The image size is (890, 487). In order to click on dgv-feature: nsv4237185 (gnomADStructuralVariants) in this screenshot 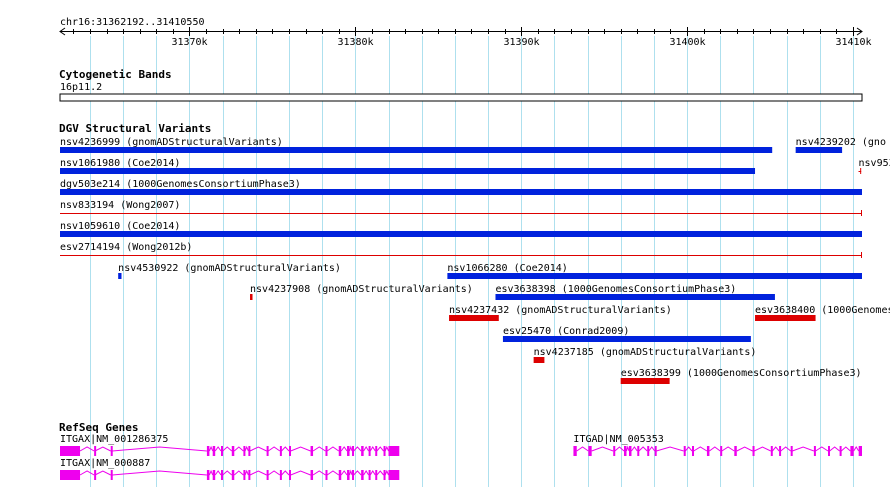, I will do `click(645, 355)`.